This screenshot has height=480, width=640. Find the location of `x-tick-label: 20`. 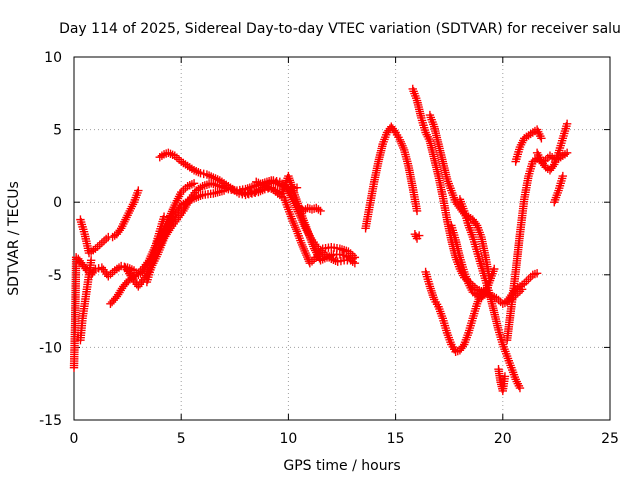

x-tick-label: 20 is located at coordinates (503, 439).